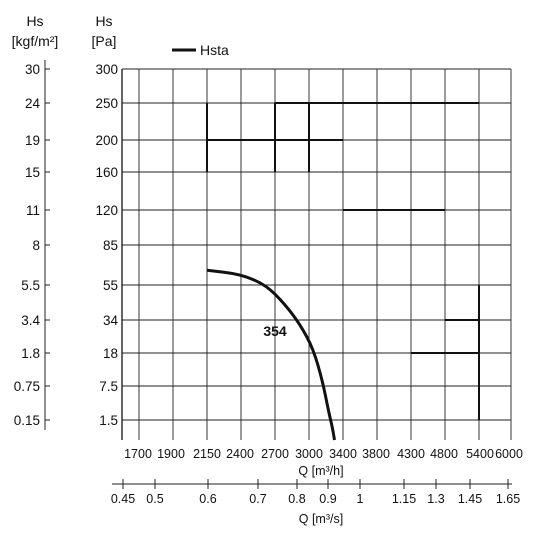 This screenshot has width=534, height=533. What do you see at coordinates (111, 320) in the screenshot?
I see `y-inner-tick-label: 34` at bounding box center [111, 320].